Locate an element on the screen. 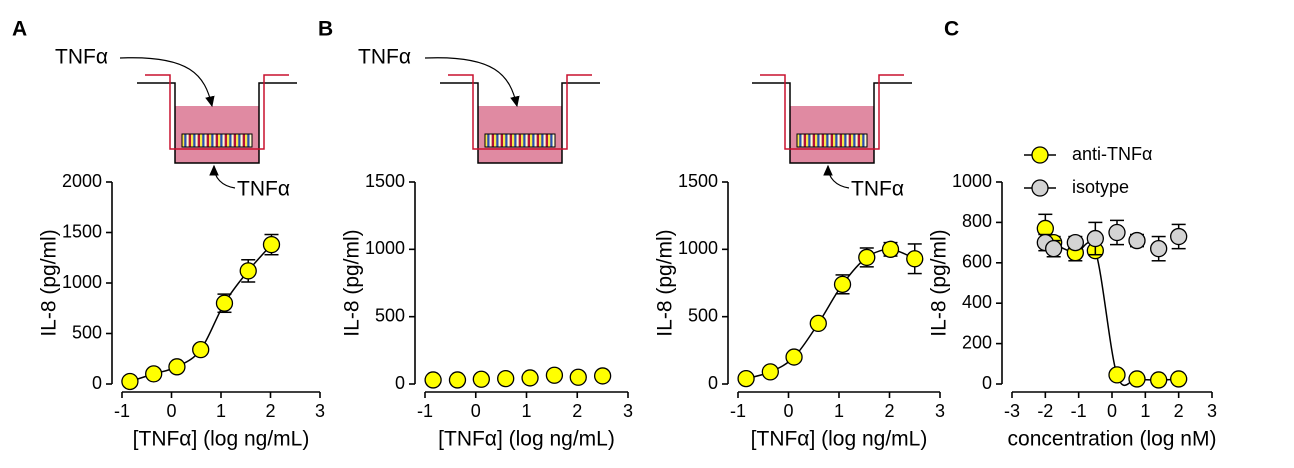 This screenshot has height=468, width=1294. x-tick-label: -3 is located at coordinates (1012, 411).